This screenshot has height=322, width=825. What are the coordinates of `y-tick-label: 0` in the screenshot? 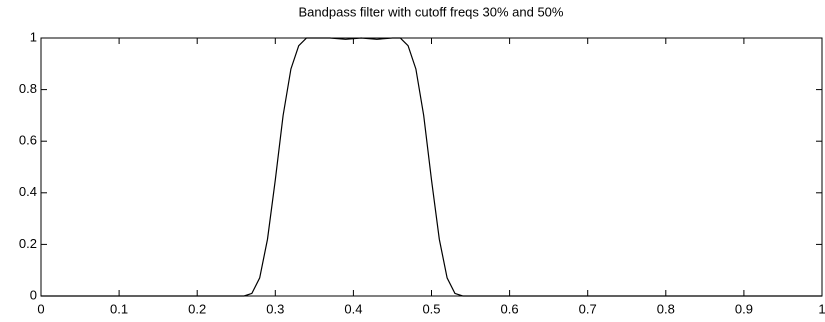 It's located at (33, 294).